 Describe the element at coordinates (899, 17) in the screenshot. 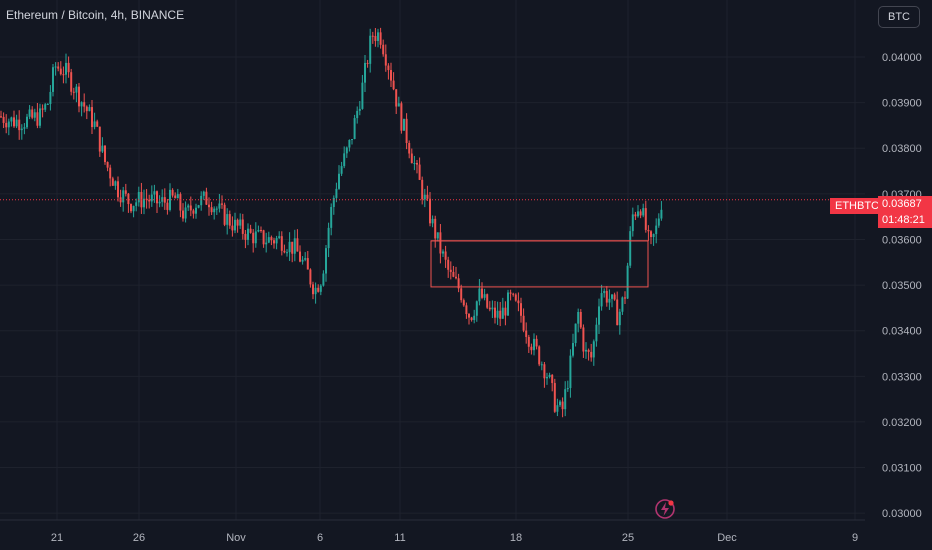

I see `currency-button: BTC` at that location.